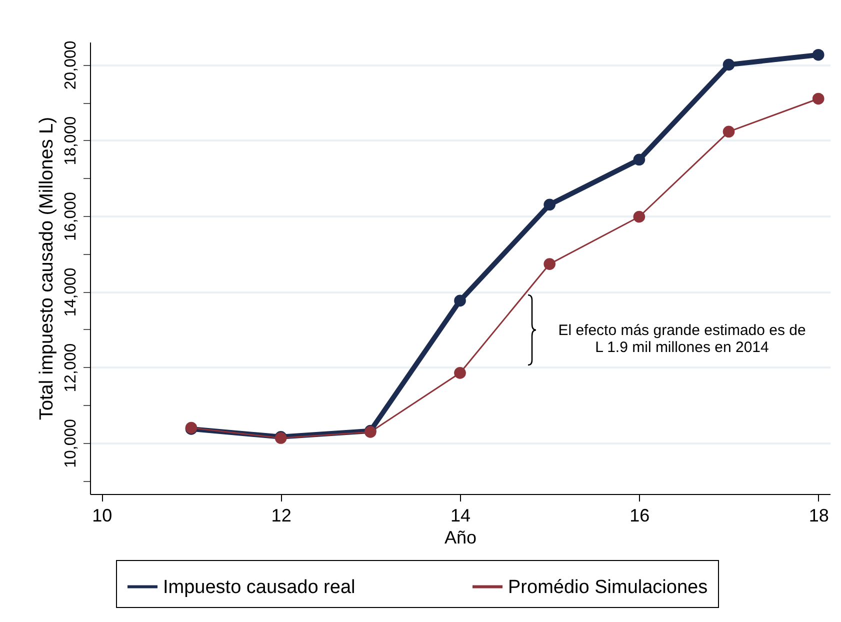  I want to click on y-axis-title: Total impuesto causado (Millones L), so click(47, 268).